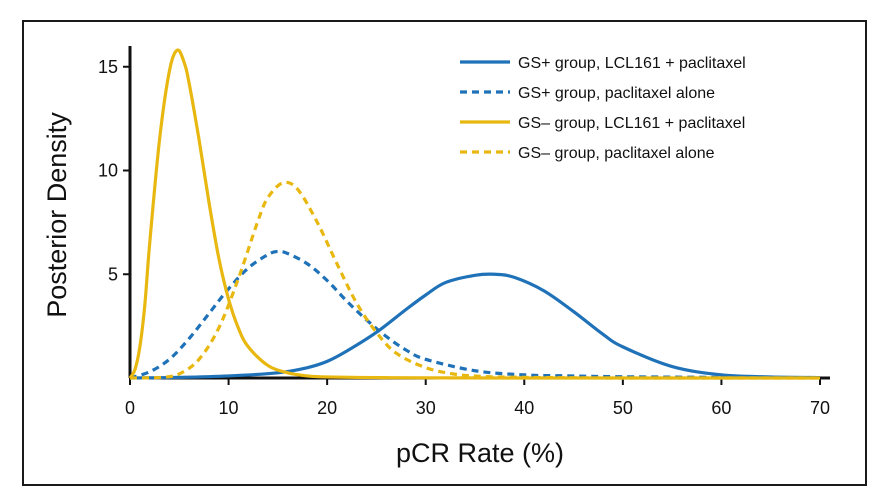 The height and width of the screenshot is (504, 886). What do you see at coordinates (631, 123) in the screenshot?
I see `legend-label-3: GS– group, LCL161 + paclitaxel` at bounding box center [631, 123].